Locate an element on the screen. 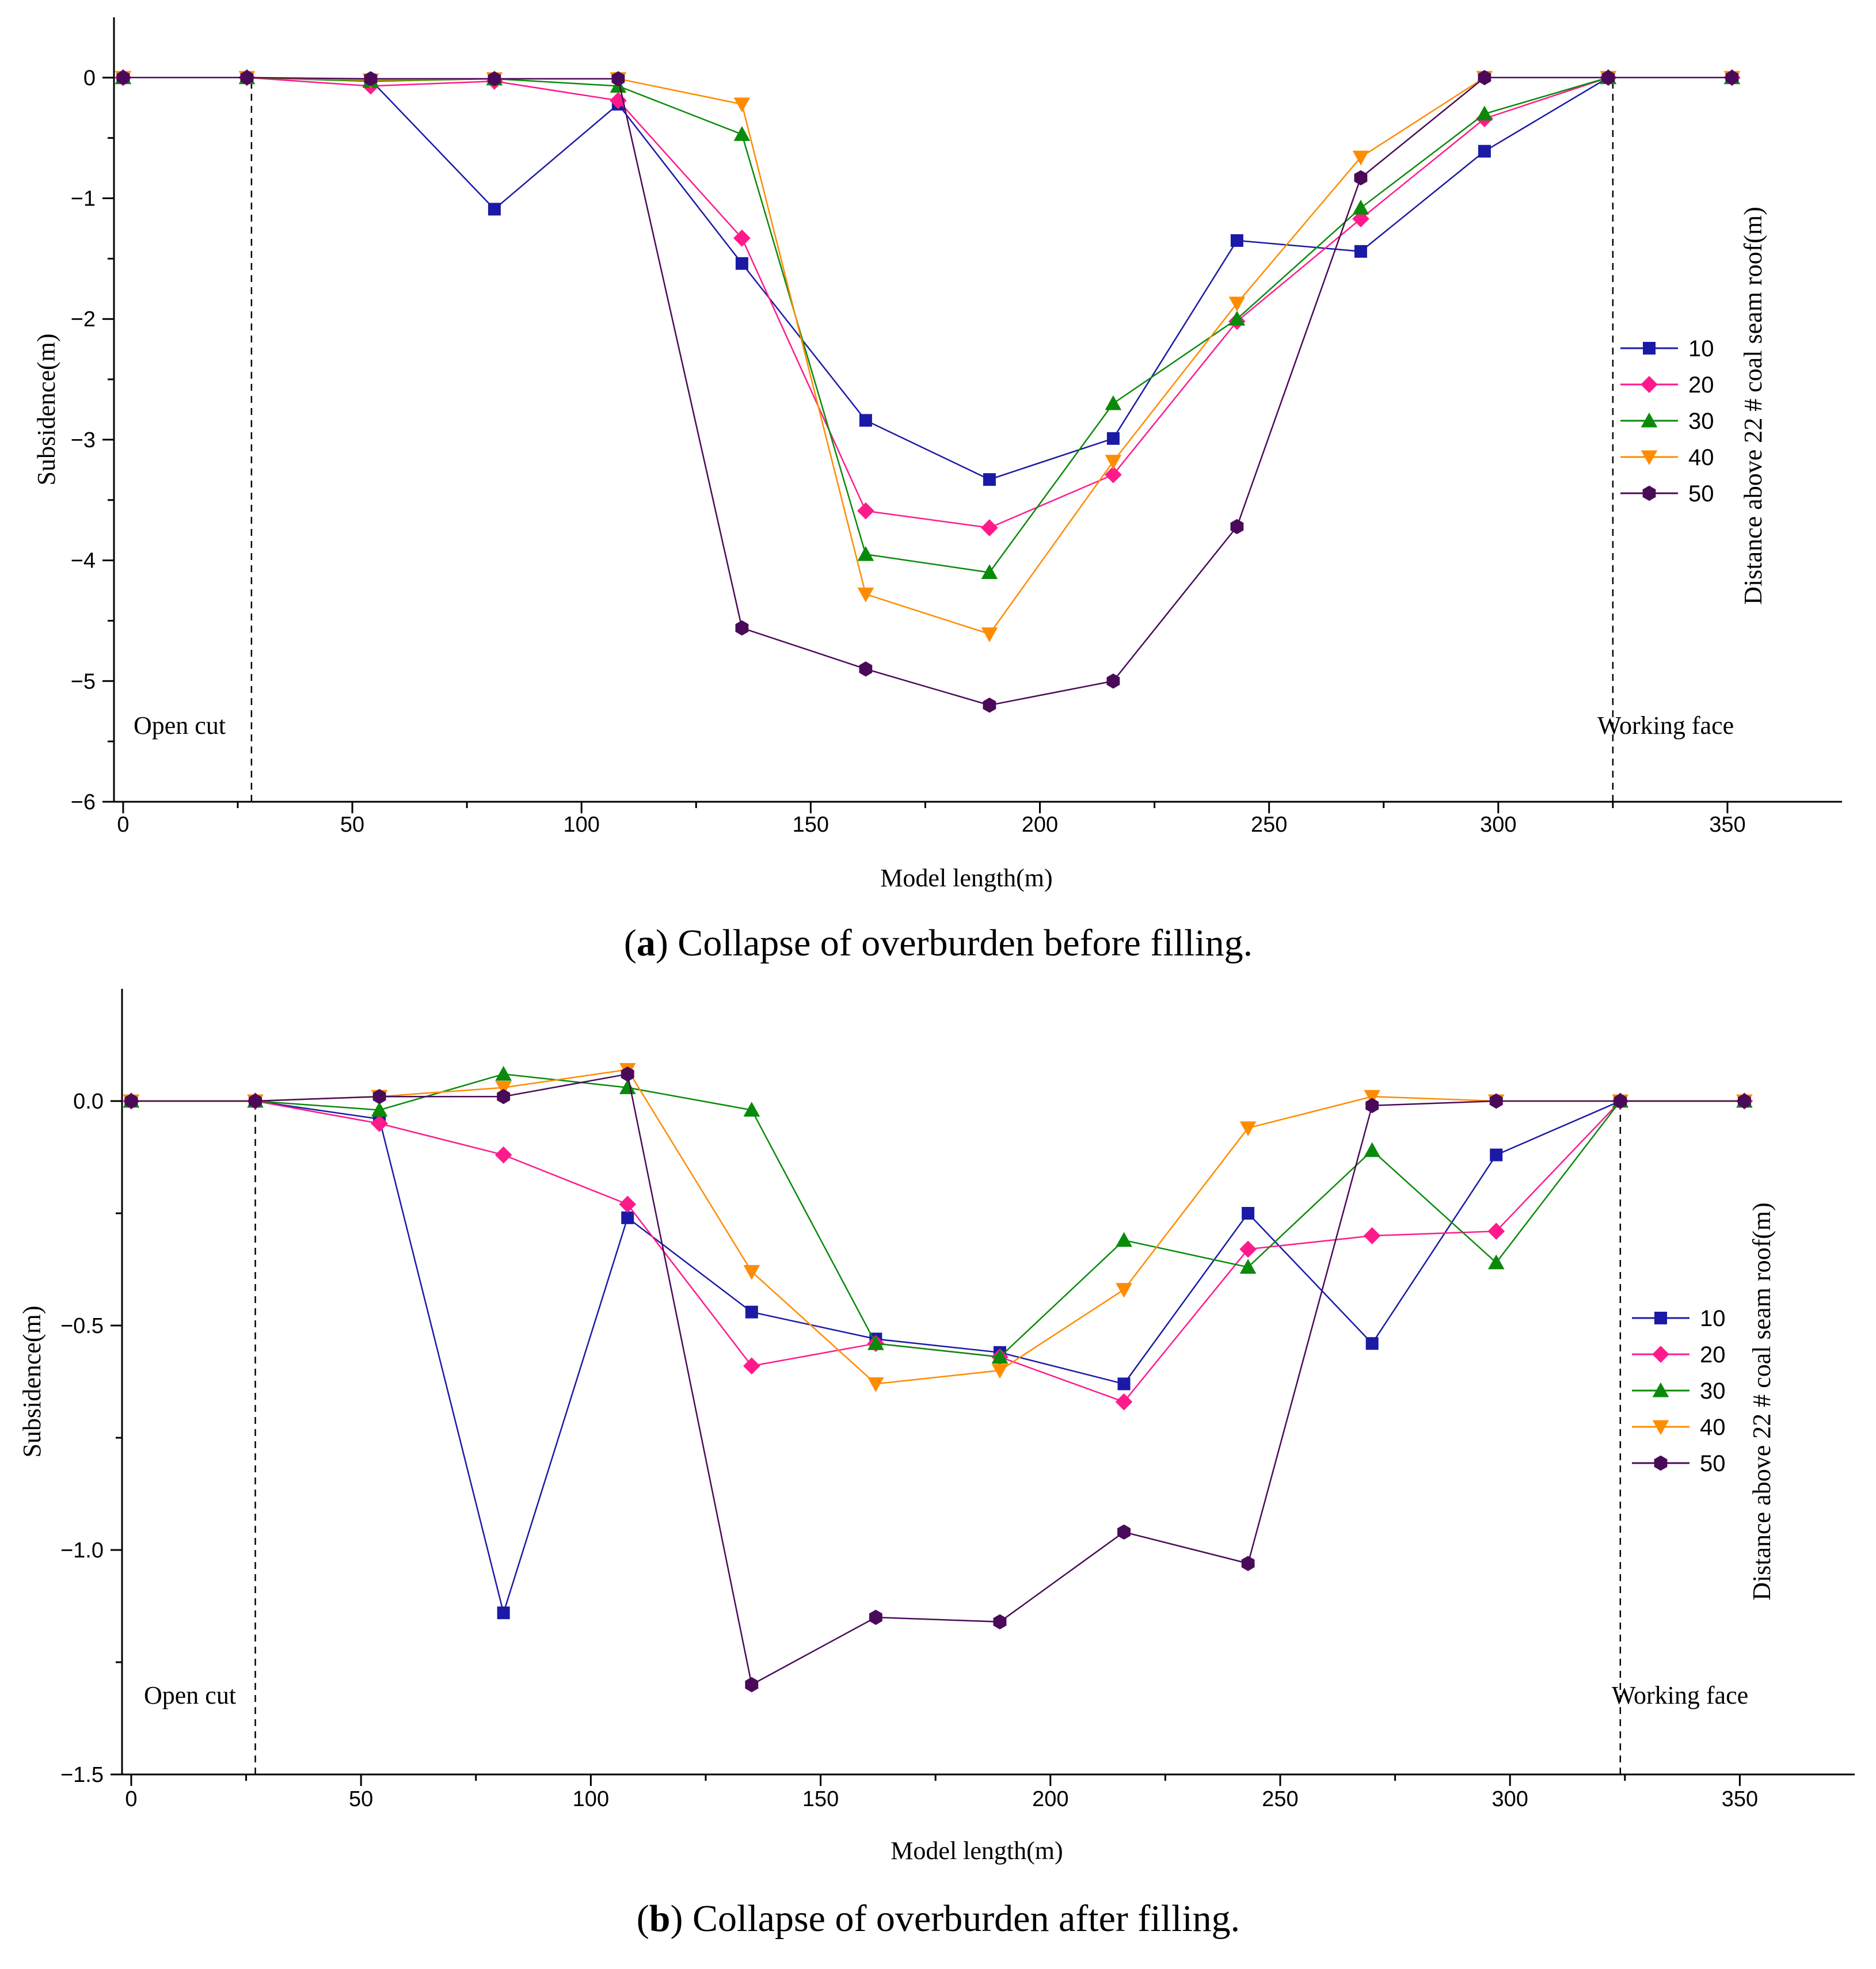 This screenshot has width=1876, height=1969. y-tick-label: −3 is located at coordinates (83, 440).